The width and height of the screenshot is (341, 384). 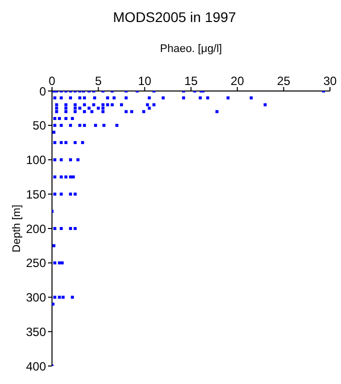 I want to click on y-tick-label: 250, so click(x=36, y=263).